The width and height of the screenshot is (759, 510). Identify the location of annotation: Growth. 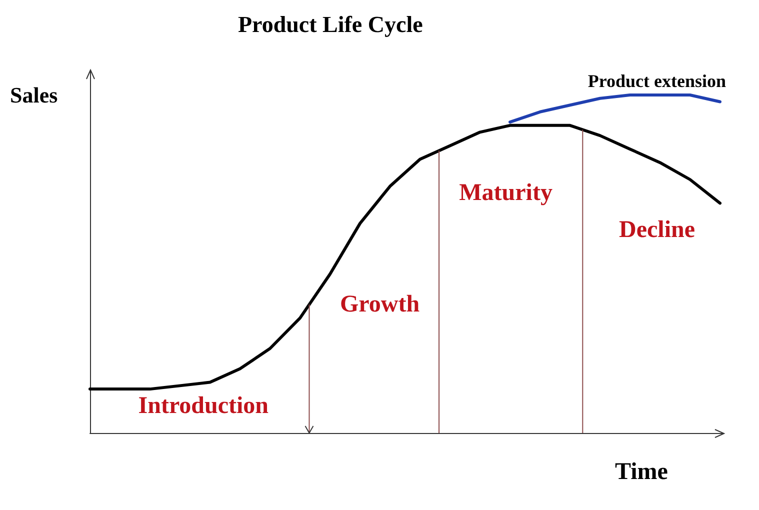
(380, 305).